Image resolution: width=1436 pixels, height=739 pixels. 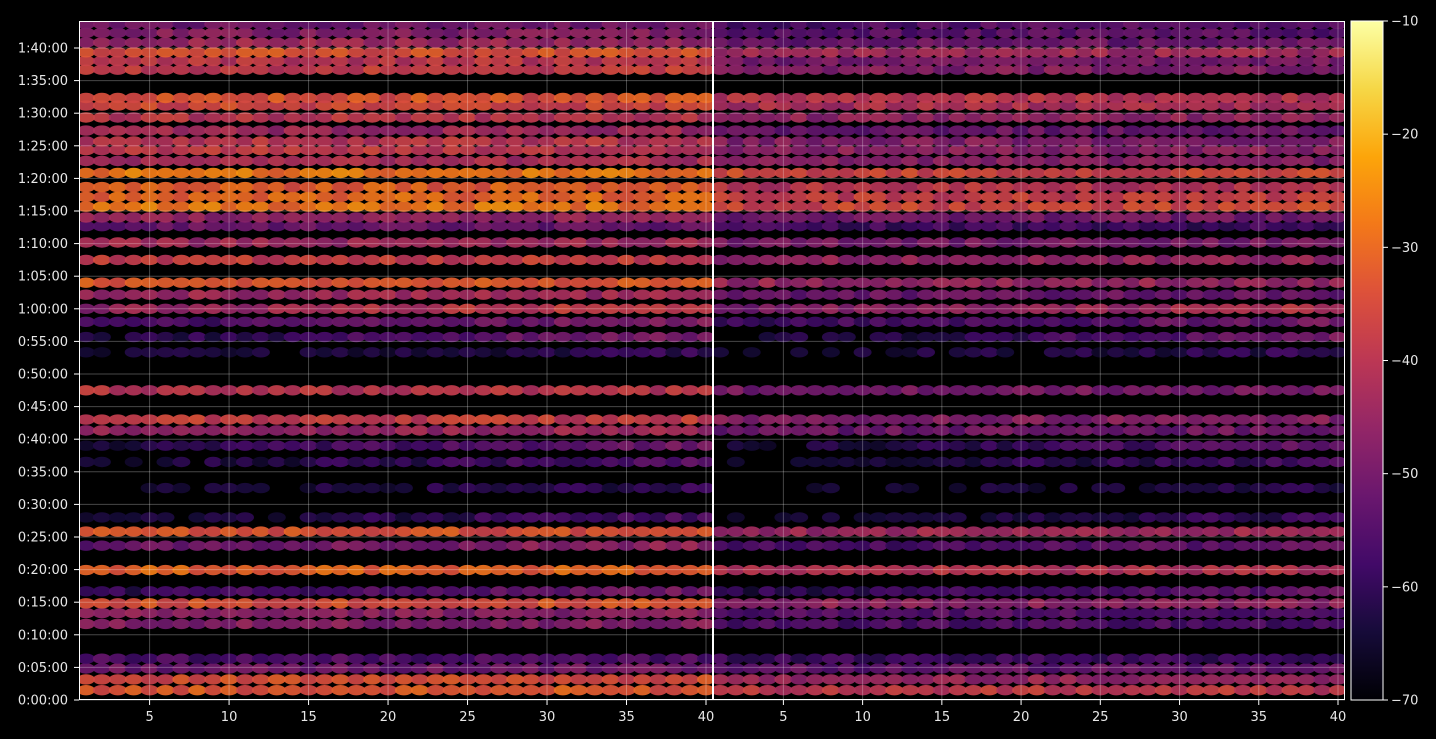 I want to click on y-tick-label: 1:00:00, so click(x=43, y=309).